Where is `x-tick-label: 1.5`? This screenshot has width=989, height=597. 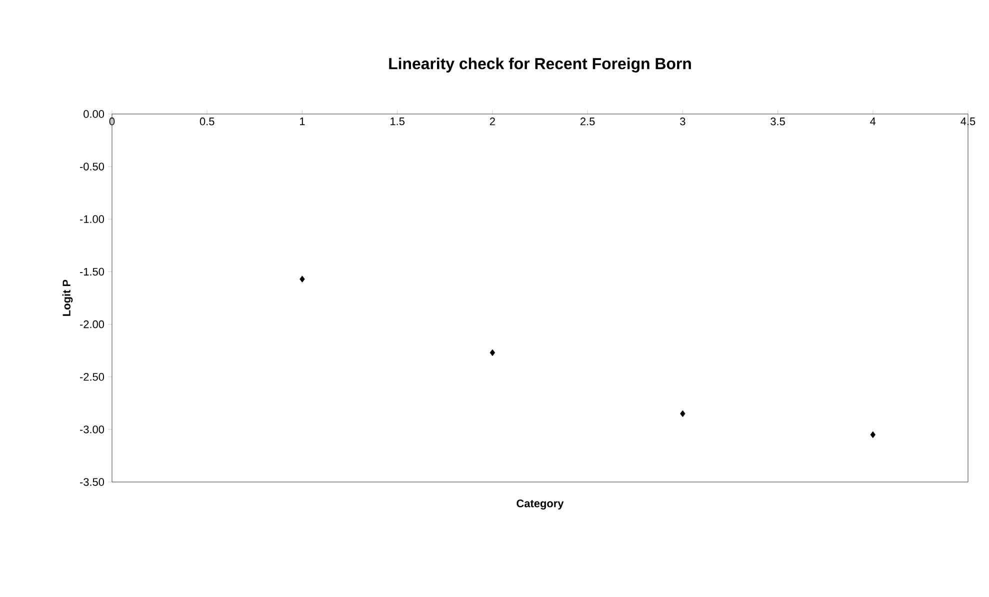
x-tick-label: 1.5 is located at coordinates (397, 122).